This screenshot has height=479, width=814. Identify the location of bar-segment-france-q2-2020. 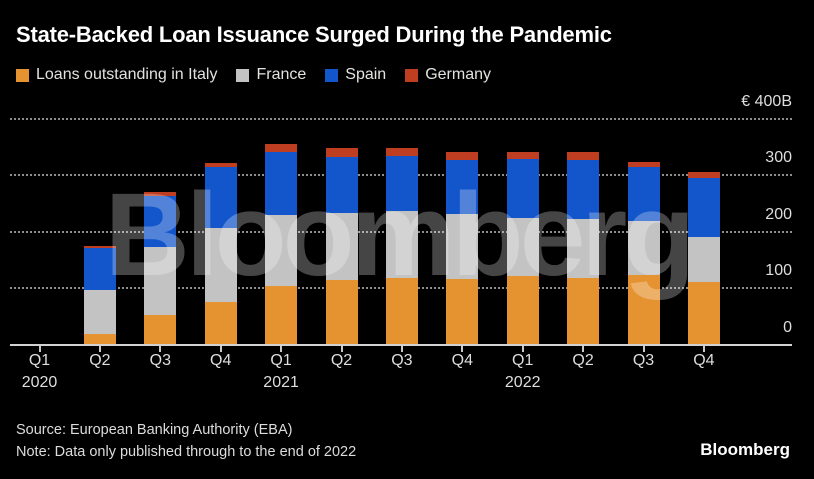
(99, 311).